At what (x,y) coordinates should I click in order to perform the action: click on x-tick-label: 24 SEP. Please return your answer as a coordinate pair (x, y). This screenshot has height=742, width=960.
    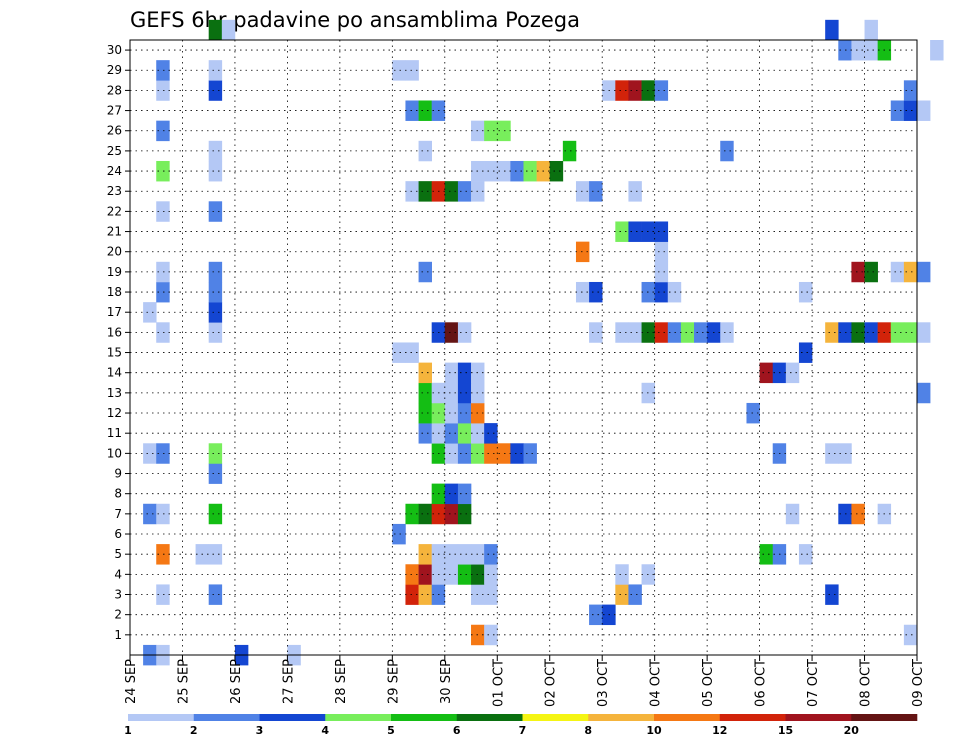
    Looking at the image, I should click on (131, 681).